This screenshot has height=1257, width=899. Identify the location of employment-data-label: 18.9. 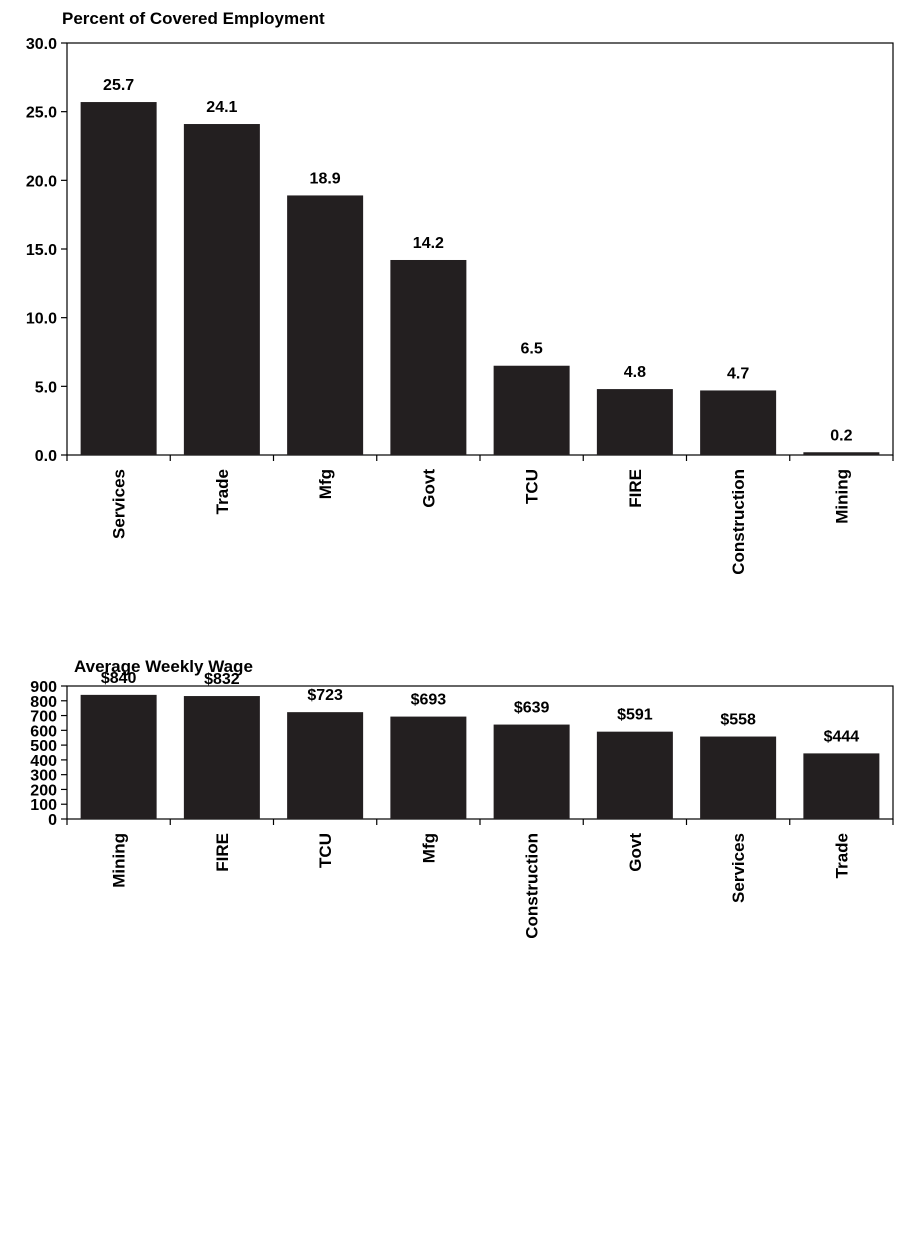
(325, 178).